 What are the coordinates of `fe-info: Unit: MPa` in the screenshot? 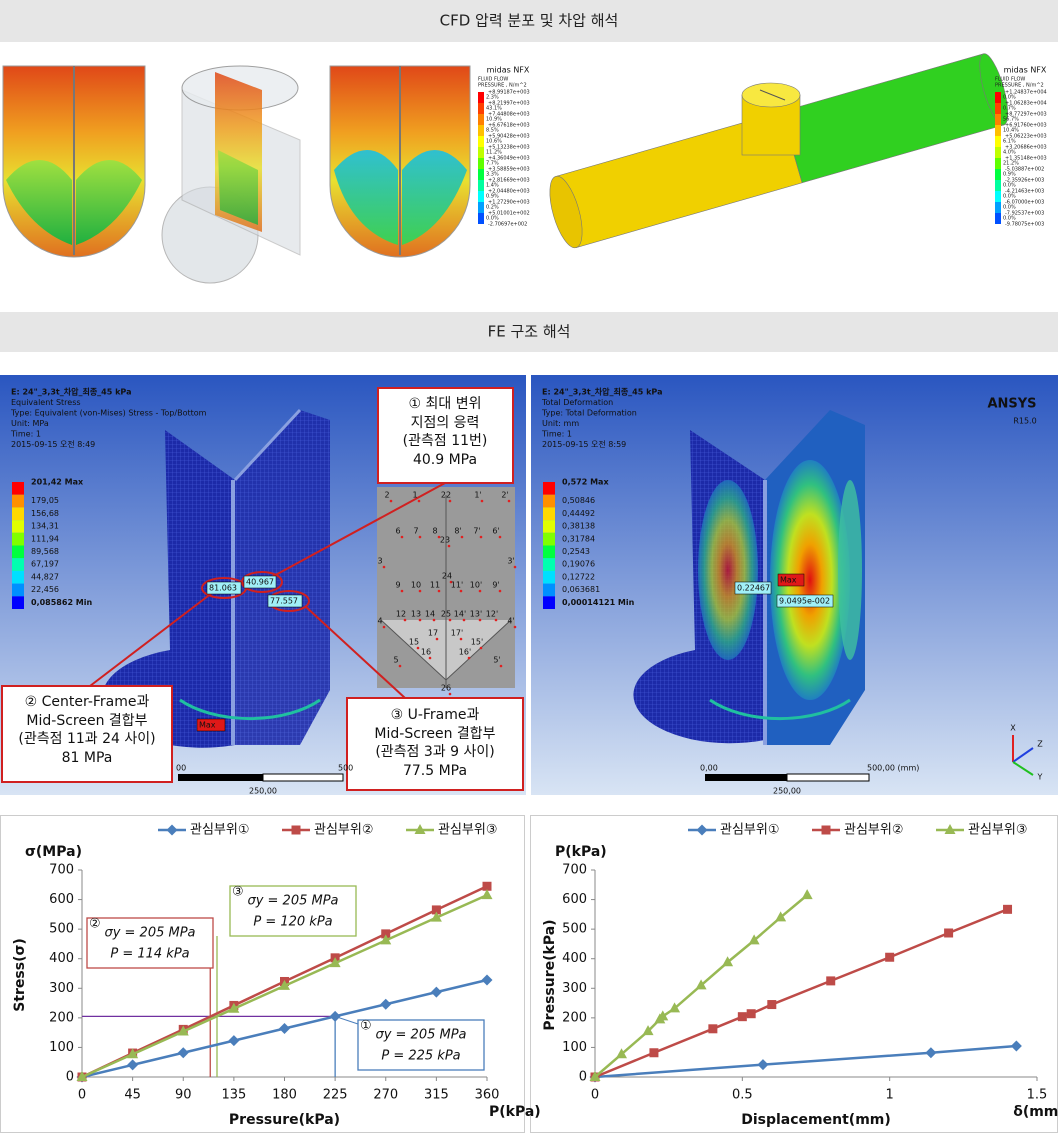 It's located at (30, 423).